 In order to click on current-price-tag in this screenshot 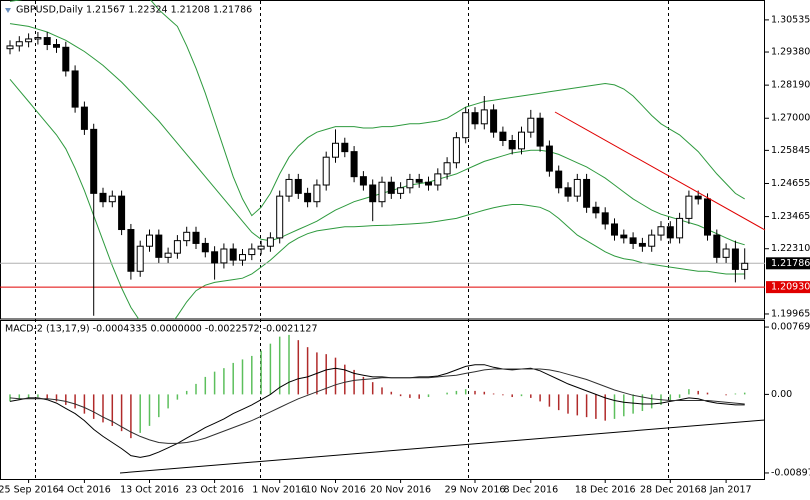, I will do `click(788, 263)`.